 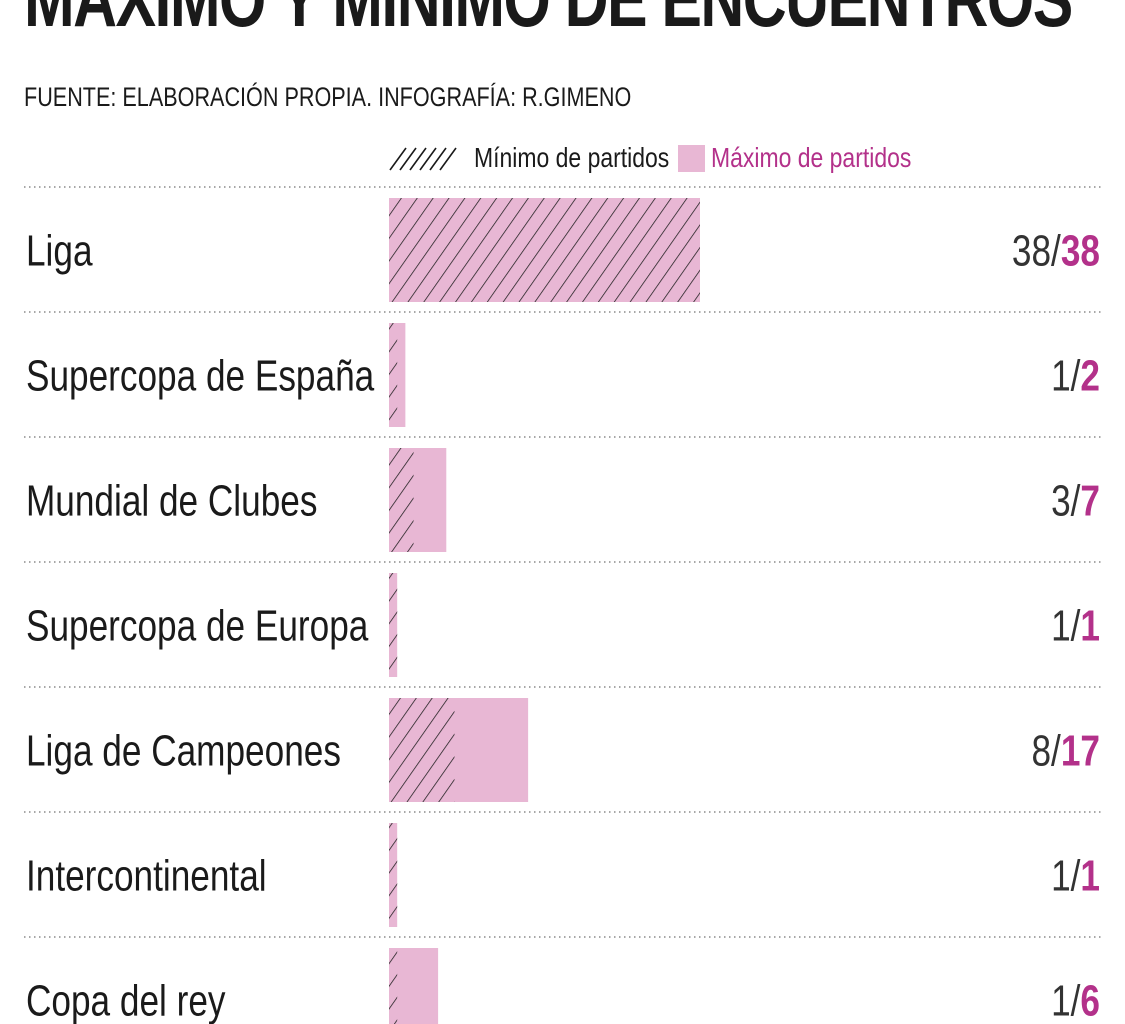 What do you see at coordinates (572, 157) in the screenshot?
I see `legend-min-label: Mínimo de partidos` at bounding box center [572, 157].